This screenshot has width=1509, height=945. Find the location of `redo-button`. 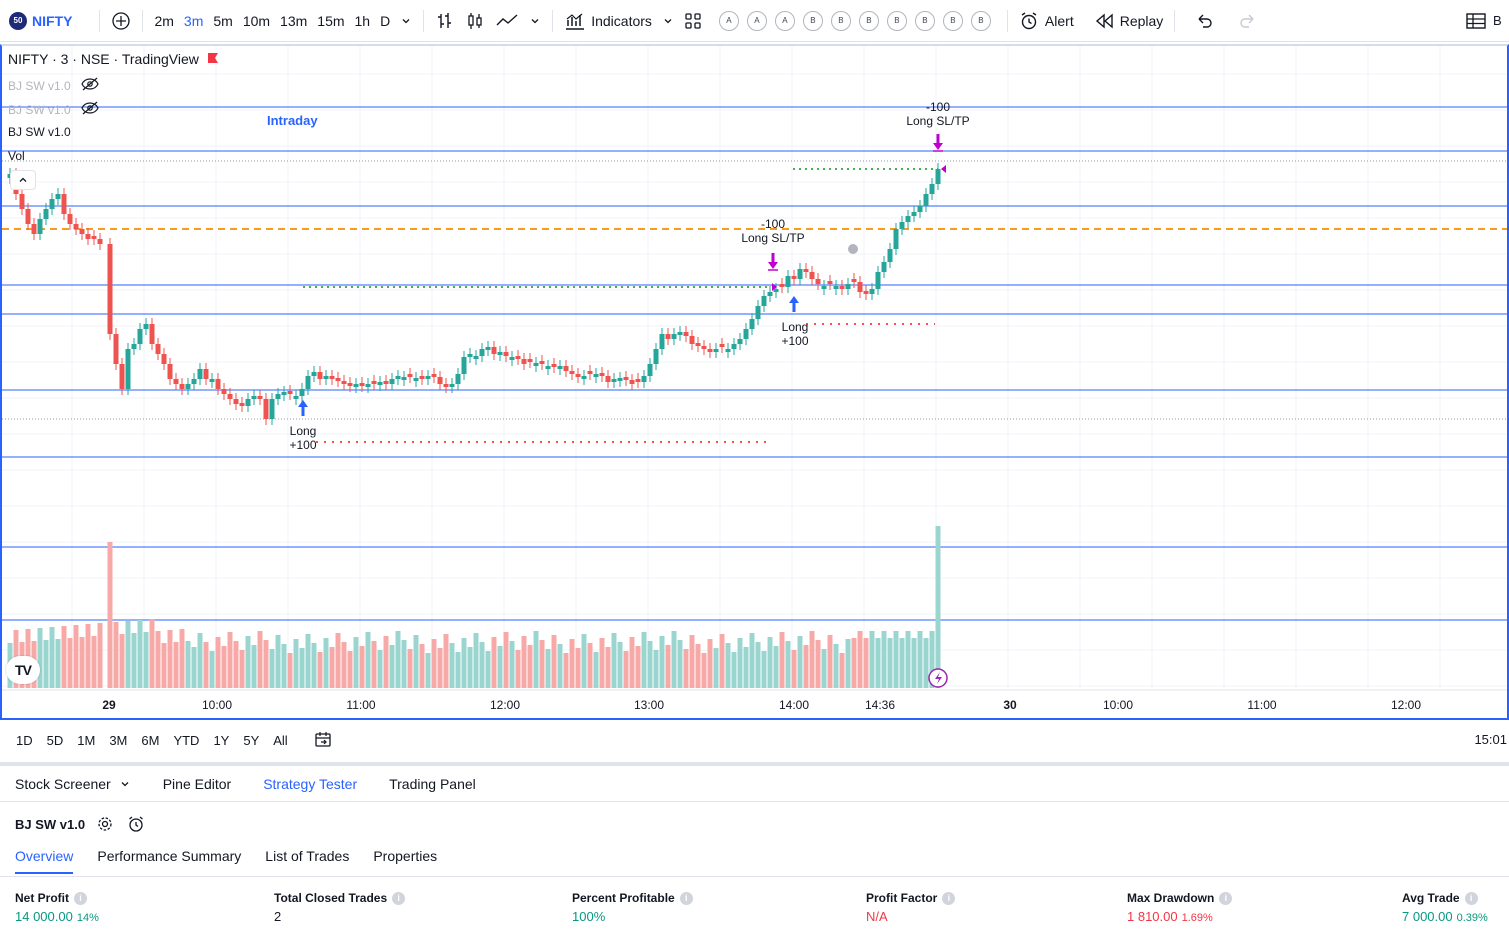

redo-button is located at coordinates (1248, 21).